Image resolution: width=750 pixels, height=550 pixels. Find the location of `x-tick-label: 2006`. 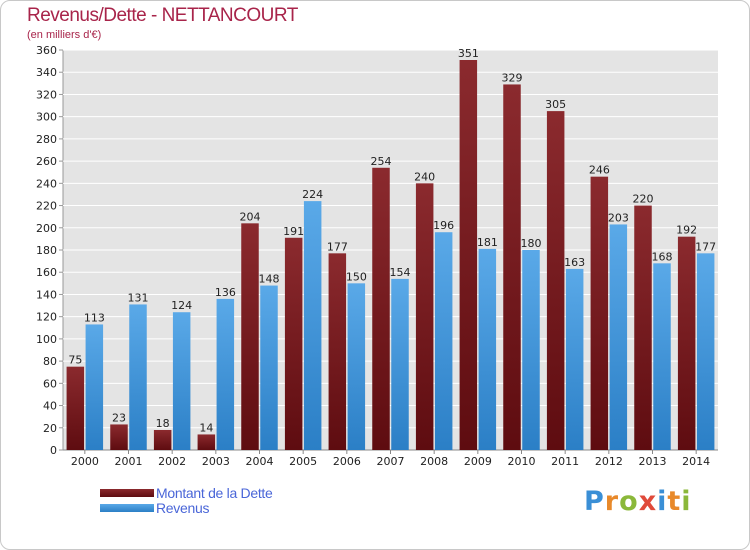

x-tick-label: 2006 is located at coordinates (347, 461).